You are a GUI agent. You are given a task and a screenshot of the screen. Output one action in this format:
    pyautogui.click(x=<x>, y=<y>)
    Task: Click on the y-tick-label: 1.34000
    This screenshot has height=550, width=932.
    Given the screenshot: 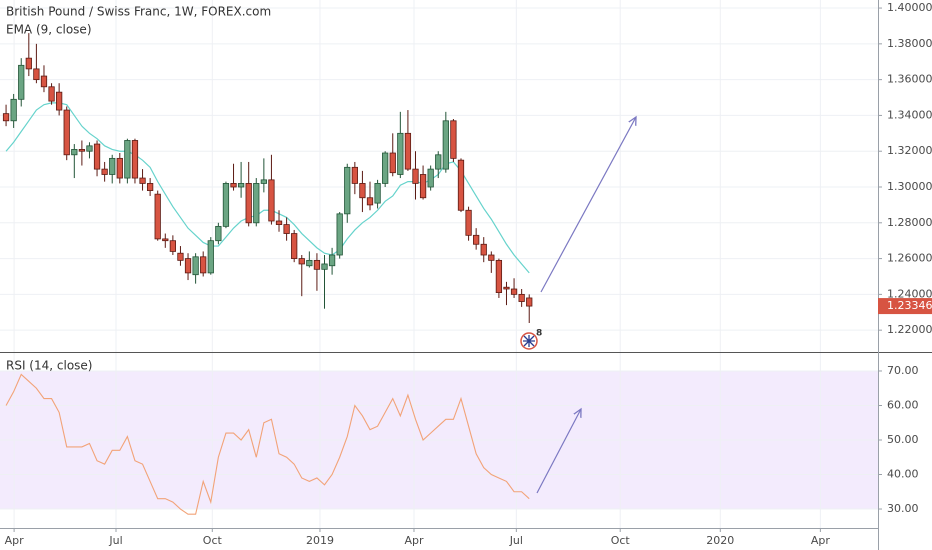 What is the action you would take?
    pyautogui.click(x=909, y=114)
    